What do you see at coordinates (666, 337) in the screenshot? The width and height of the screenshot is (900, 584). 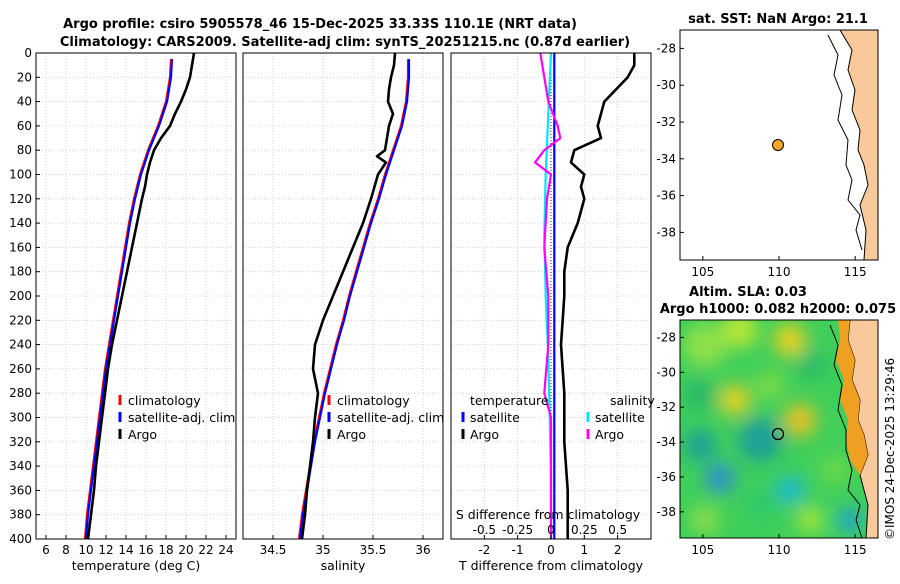 I see `sla-ytick-label: -28` at bounding box center [666, 337].